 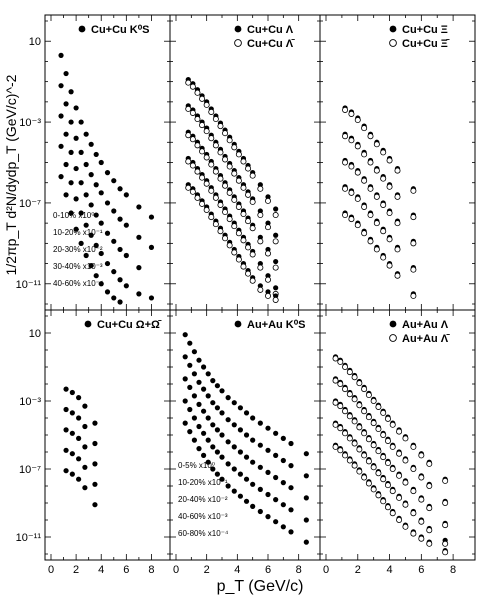 I want to click on legend-label: Cu+Cu K⁰S, so click(x=120, y=30).